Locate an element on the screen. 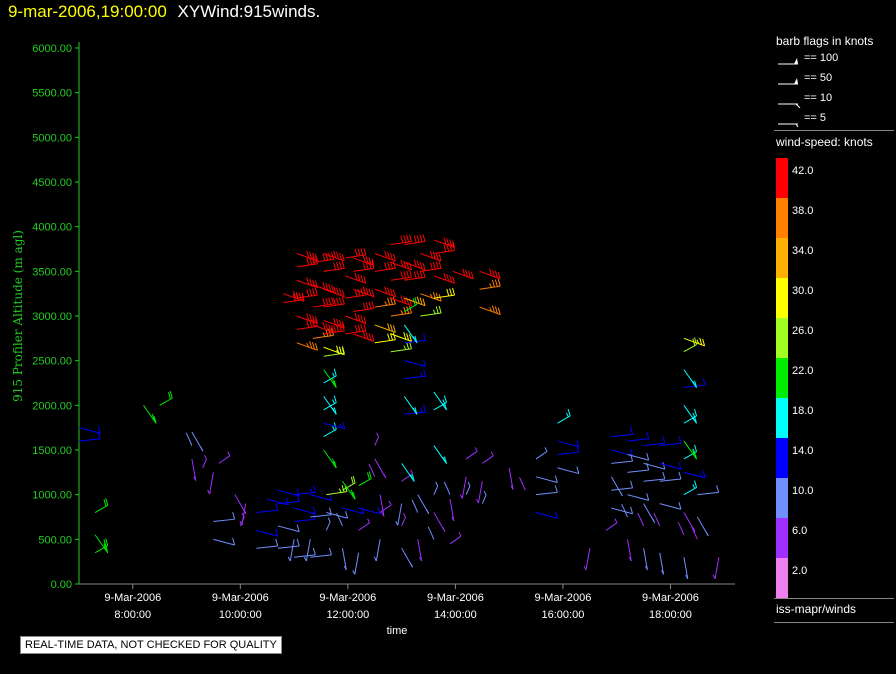  x-tick-time: 18:00:00 is located at coordinates (670, 615).